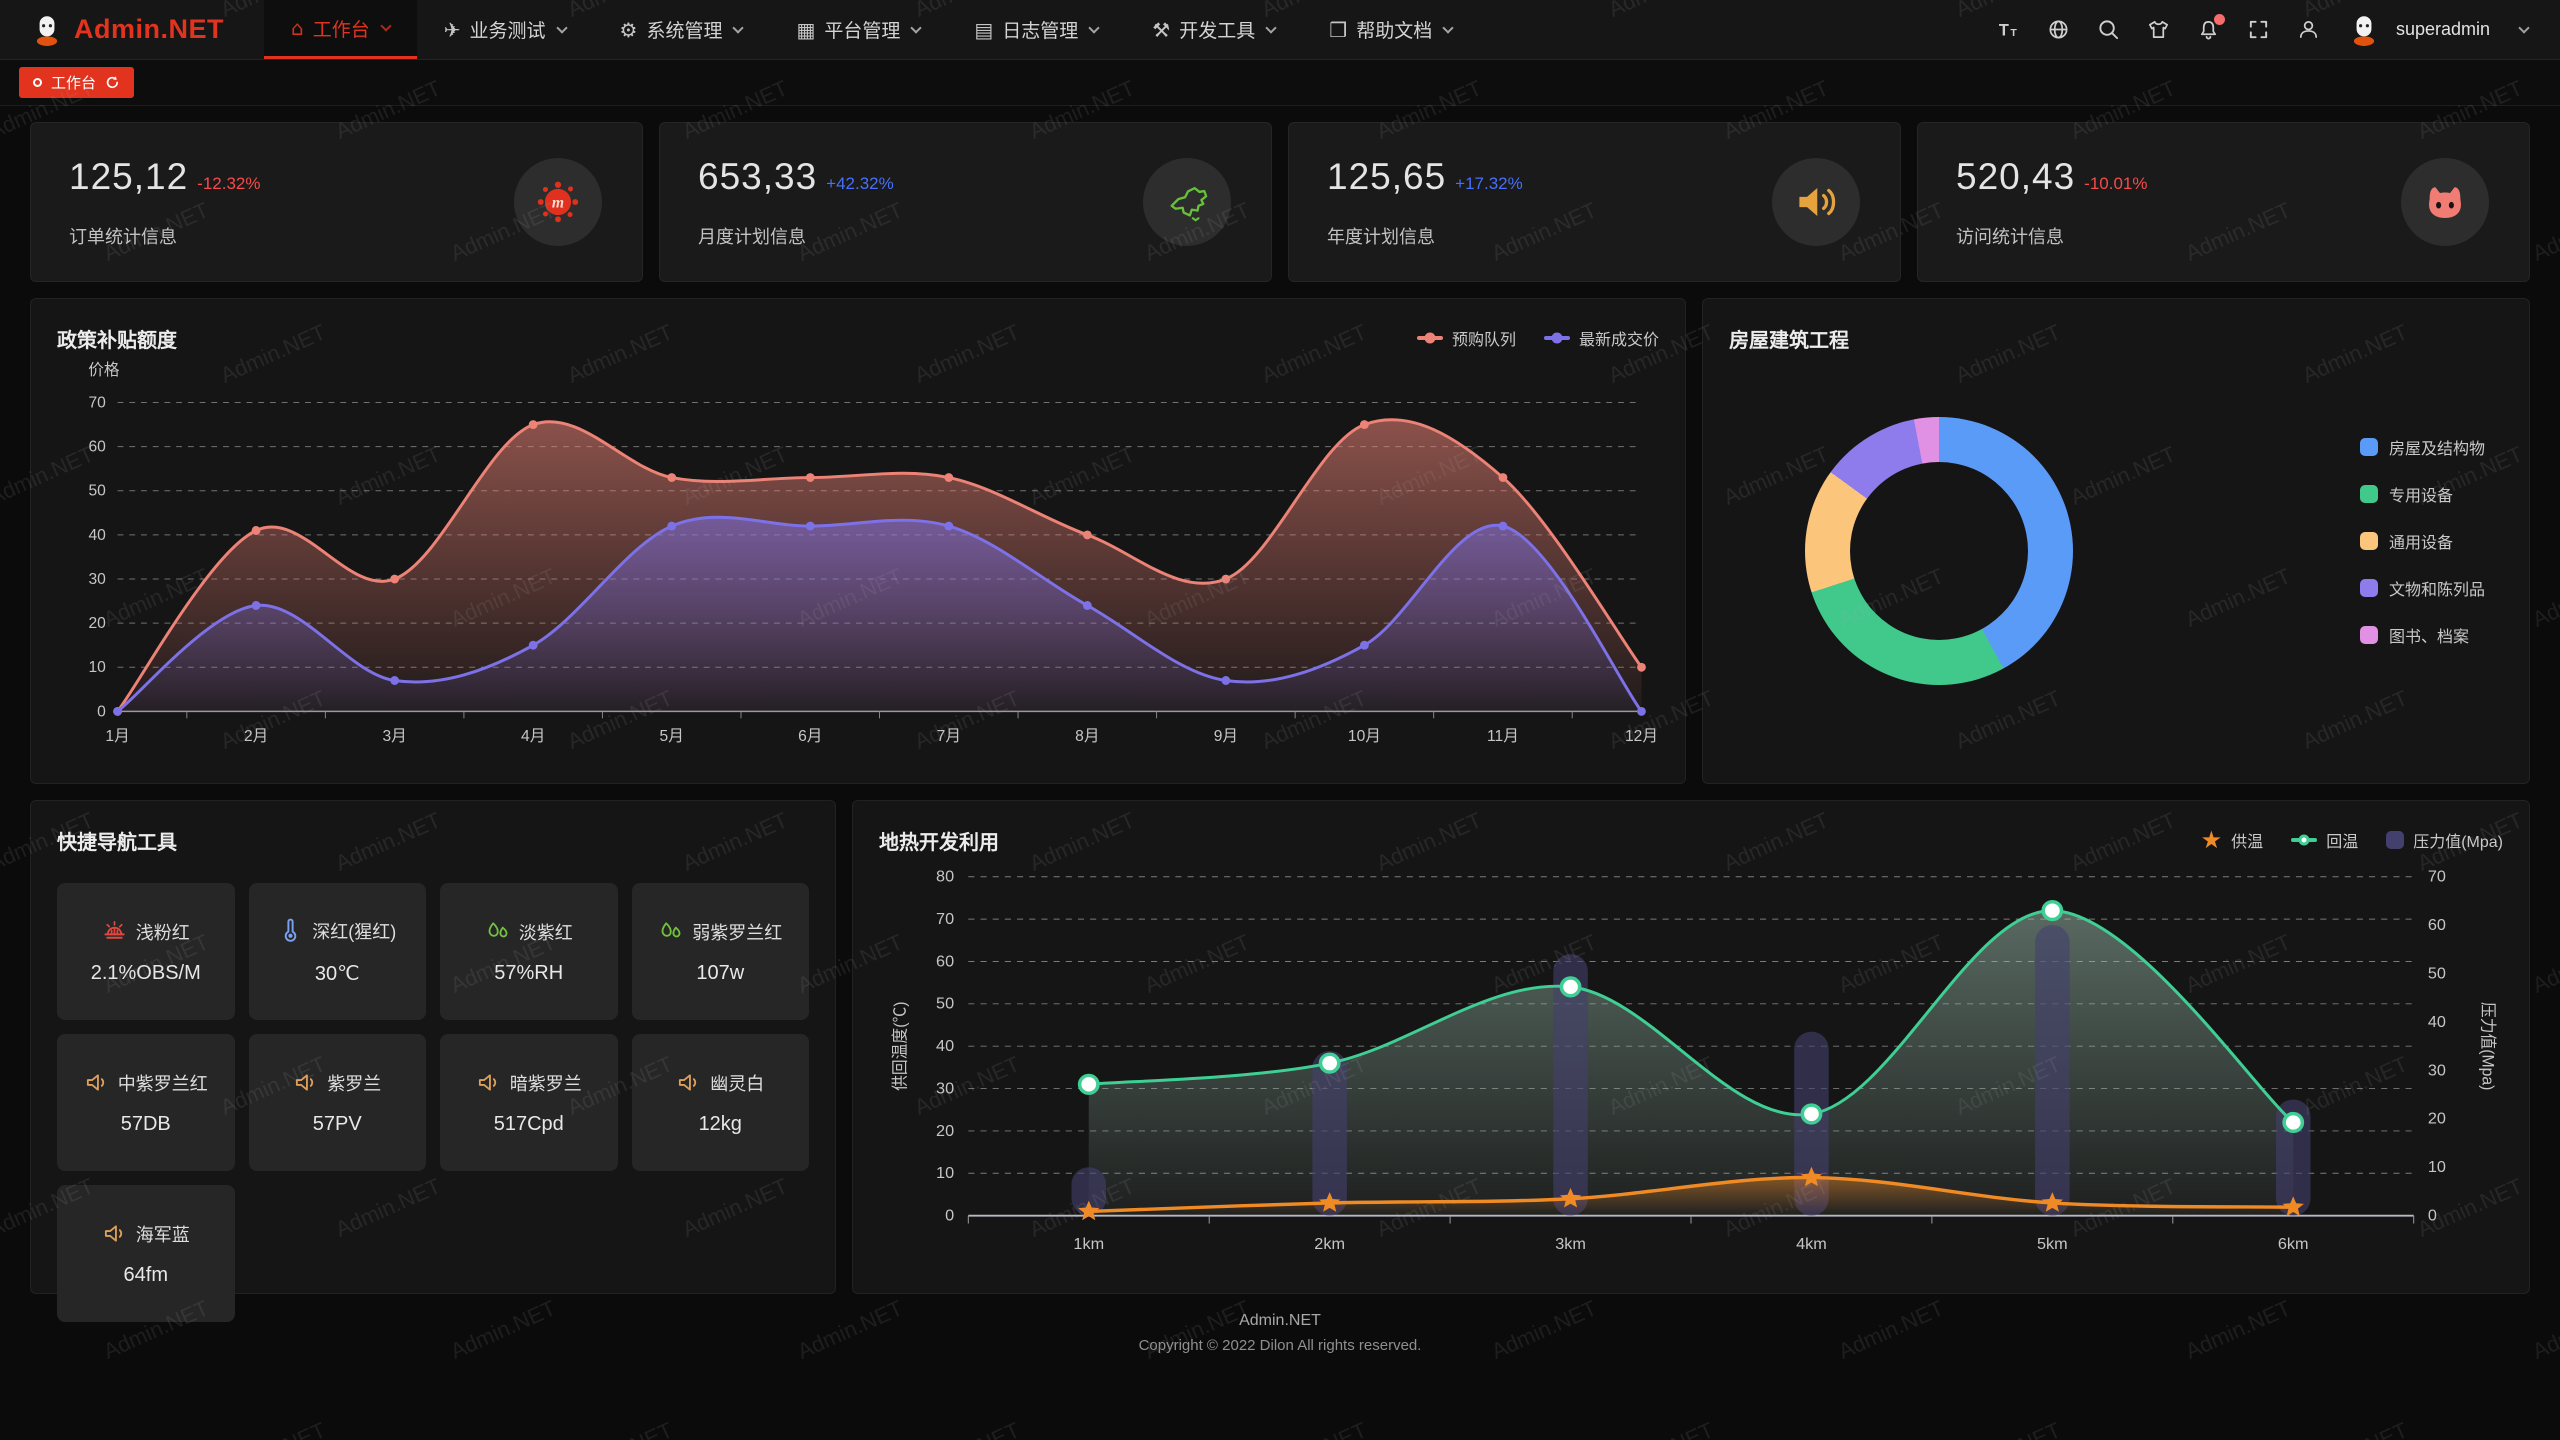 The width and height of the screenshot is (2560, 1440). Describe the element at coordinates (2211, 27) in the screenshot. I see `notification-bell-icon` at that location.